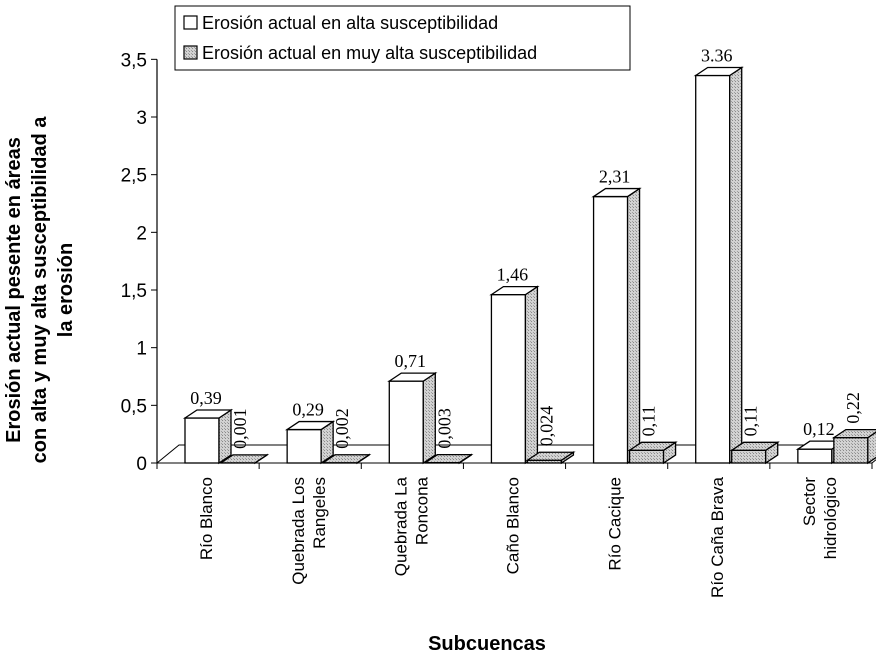 This screenshot has width=876, height=658. Describe the element at coordinates (206, 398) in the screenshot. I see `data-label-series-1: 0,39` at that location.